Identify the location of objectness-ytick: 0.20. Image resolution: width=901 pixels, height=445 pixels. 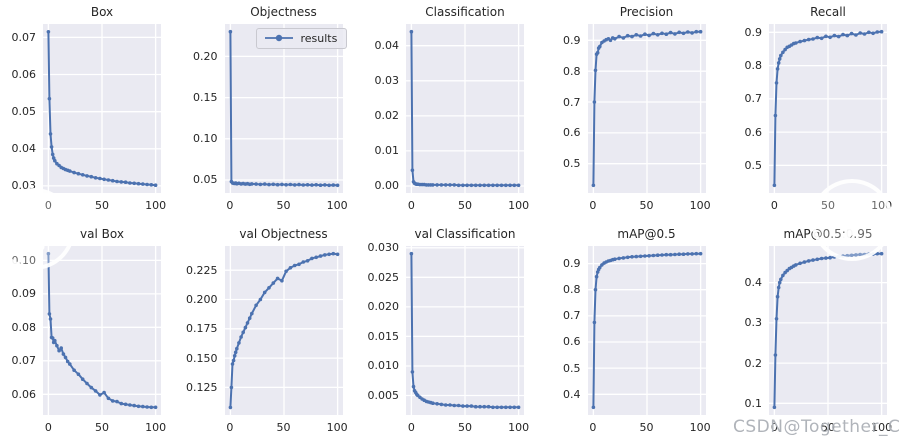
(205, 56).